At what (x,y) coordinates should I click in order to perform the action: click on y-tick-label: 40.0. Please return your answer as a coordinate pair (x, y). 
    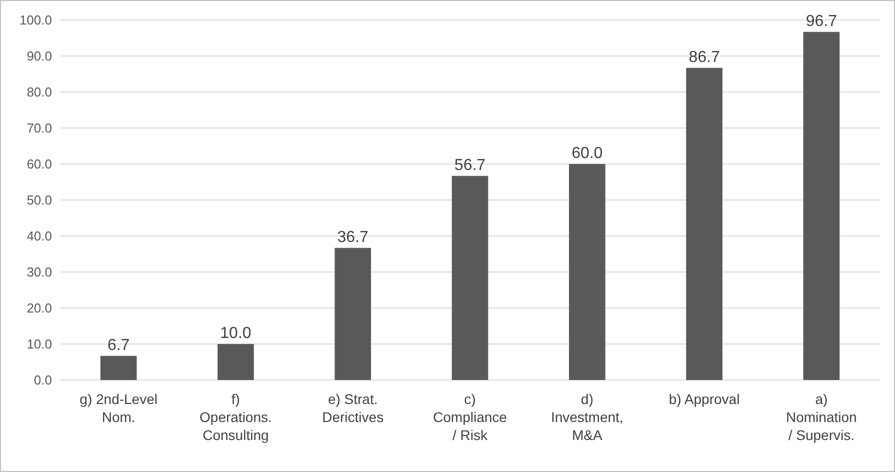
    Looking at the image, I should click on (39, 236).